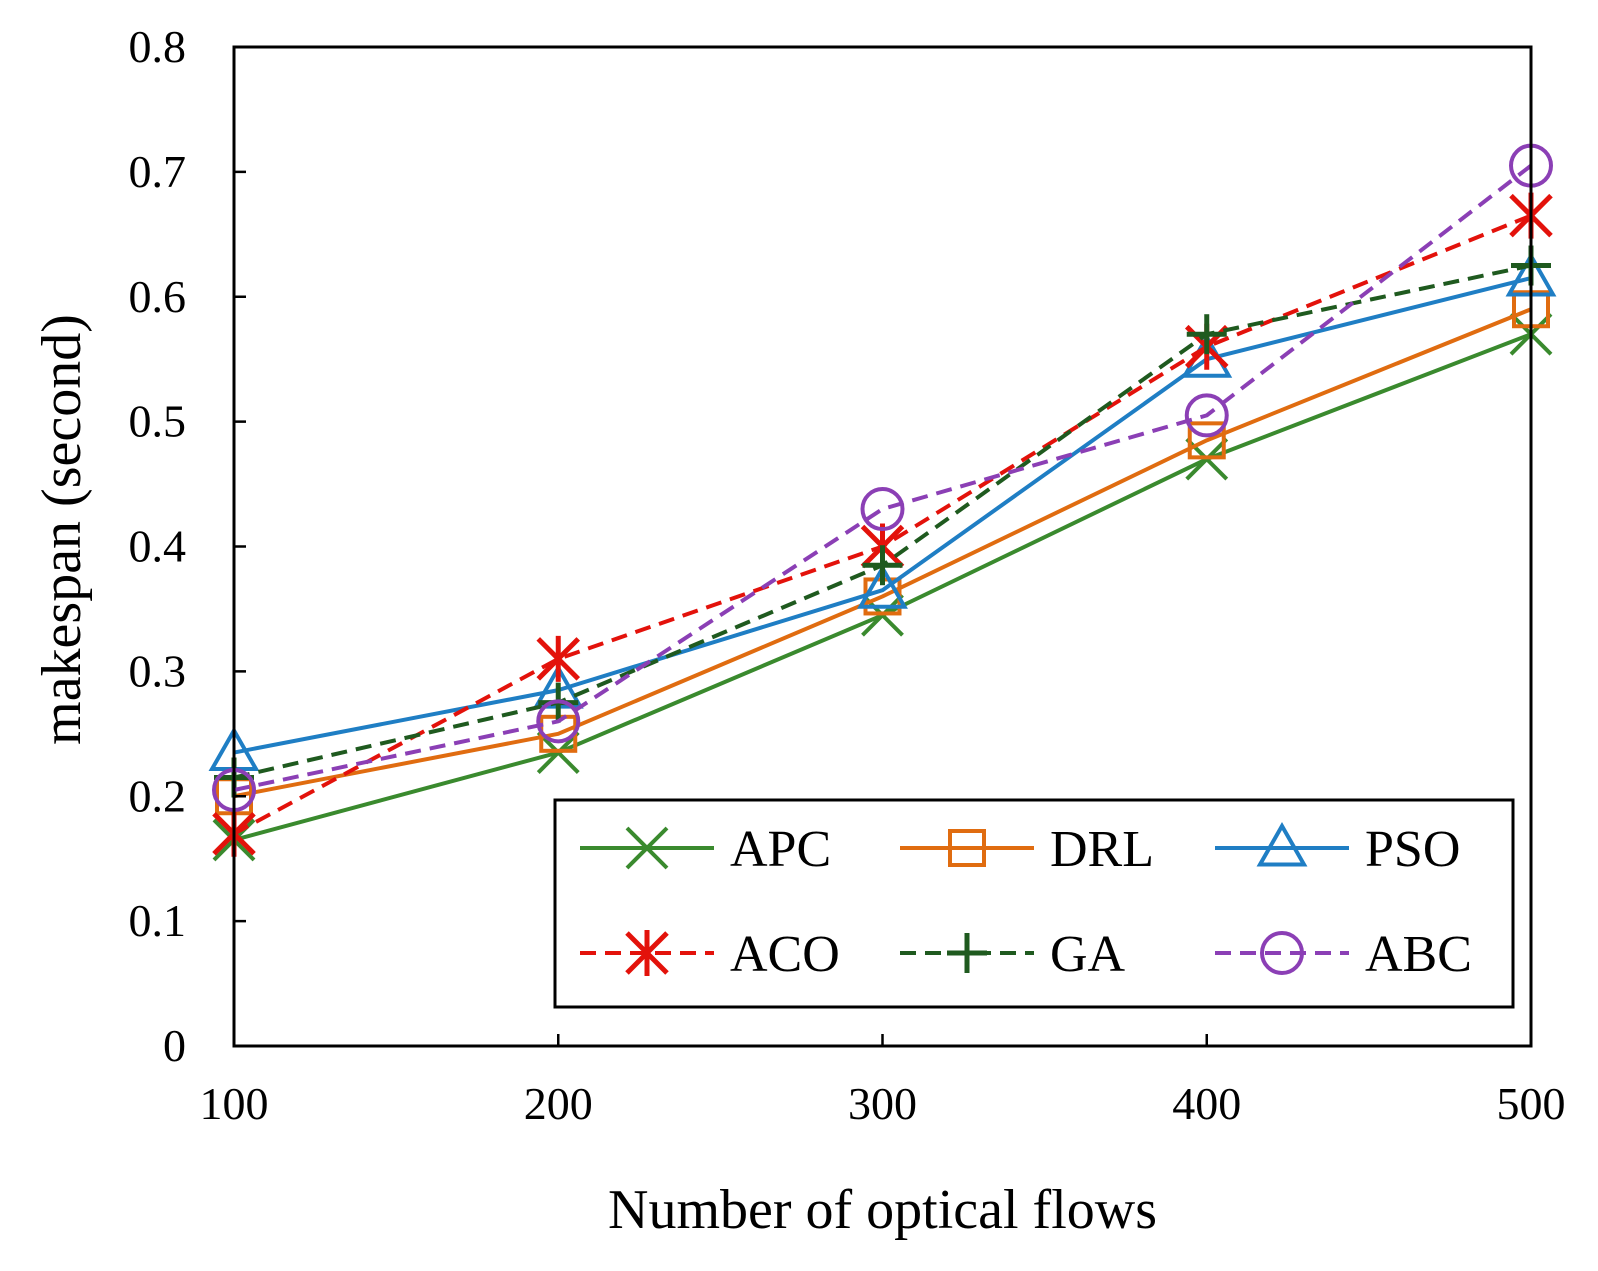  Describe the element at coordinates (158, 546) in the screenshot. I see `y-tick-label: 0.4` at that location.